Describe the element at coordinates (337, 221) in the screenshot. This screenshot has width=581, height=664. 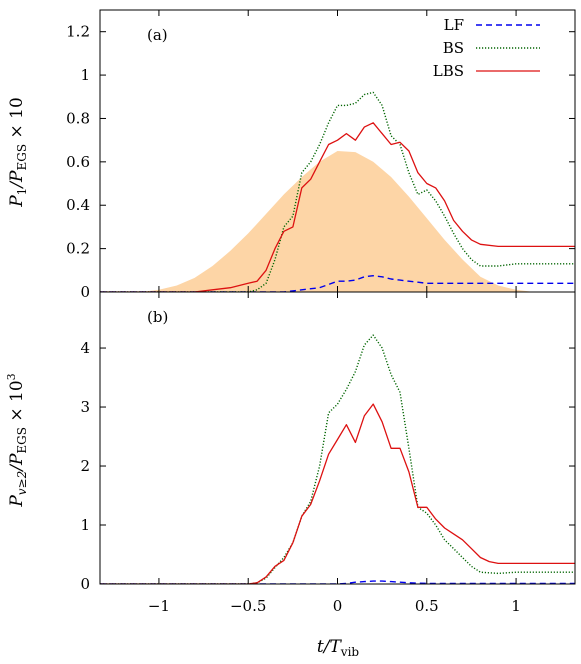
I see `pulse-envelope-area` at that location.